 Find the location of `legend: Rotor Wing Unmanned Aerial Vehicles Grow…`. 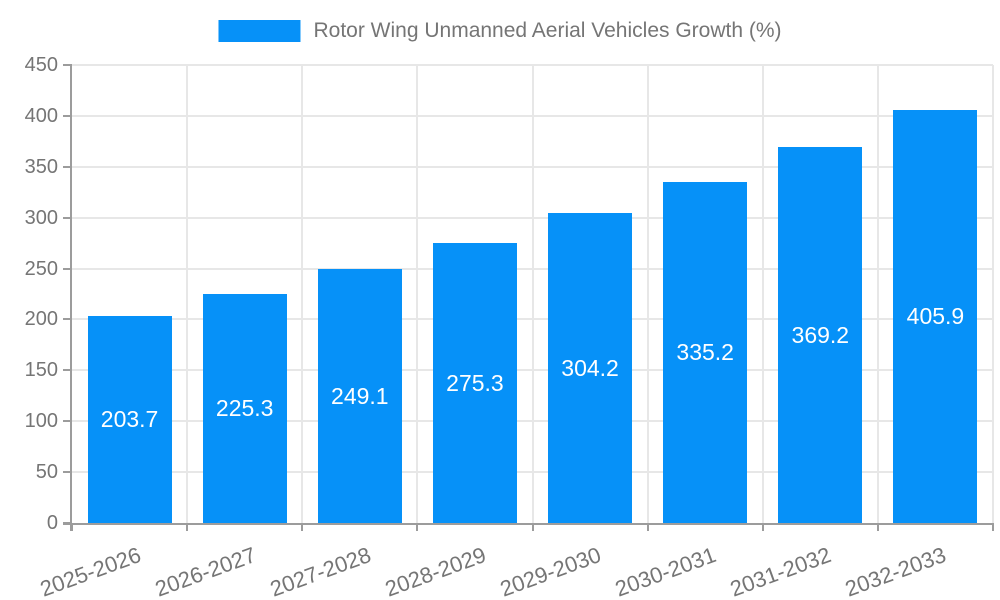

legend: Rotor Wing Unmanned Aerial Vehicles Grow… is located at coordinates (500, 31).